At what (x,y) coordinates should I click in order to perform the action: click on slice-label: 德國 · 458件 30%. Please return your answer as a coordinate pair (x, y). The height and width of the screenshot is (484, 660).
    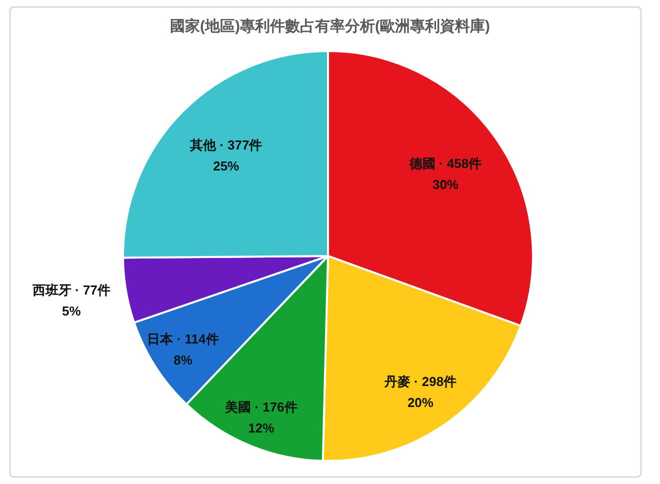
    Looking at the image, I should click on (445, 174).